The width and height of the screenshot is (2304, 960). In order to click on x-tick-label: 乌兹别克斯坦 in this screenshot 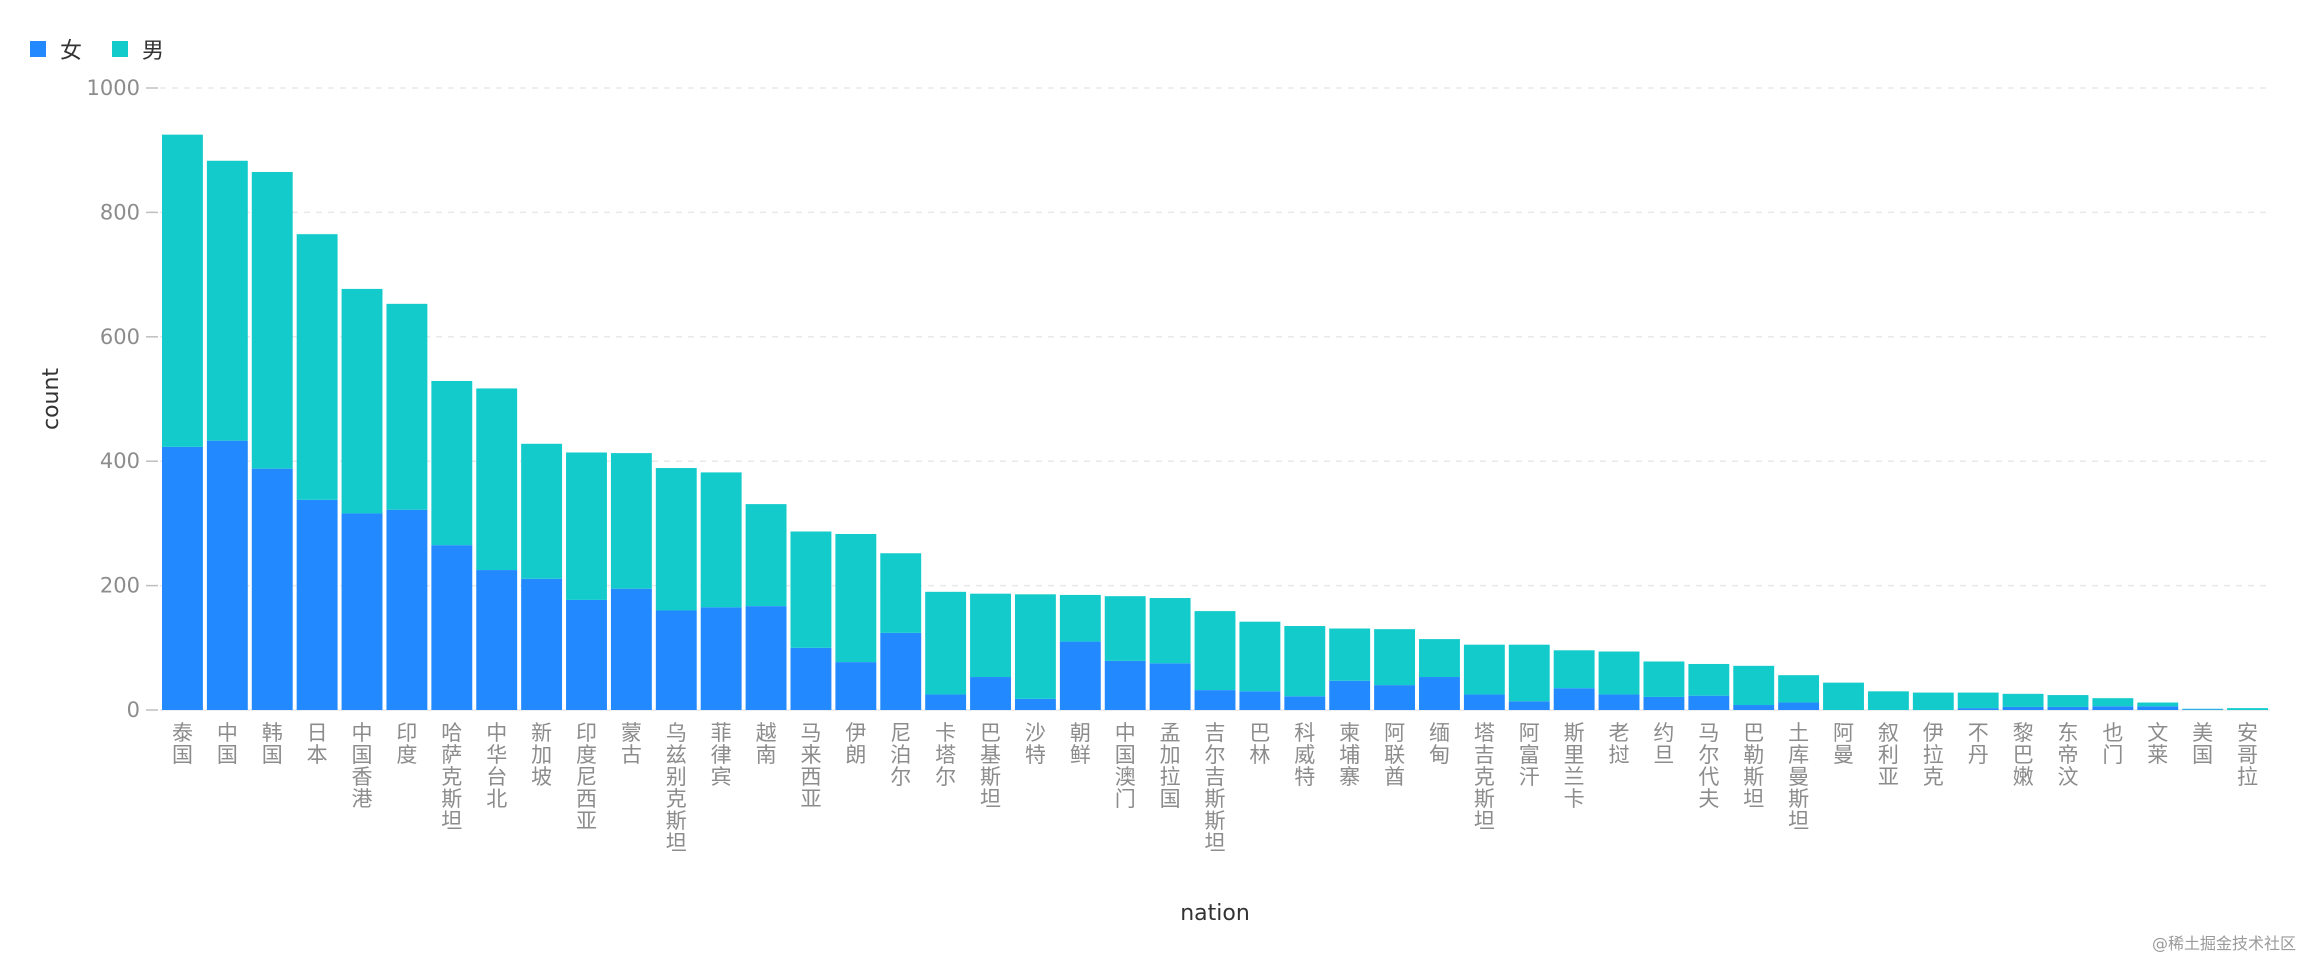, I will do `click(676, 788)`.